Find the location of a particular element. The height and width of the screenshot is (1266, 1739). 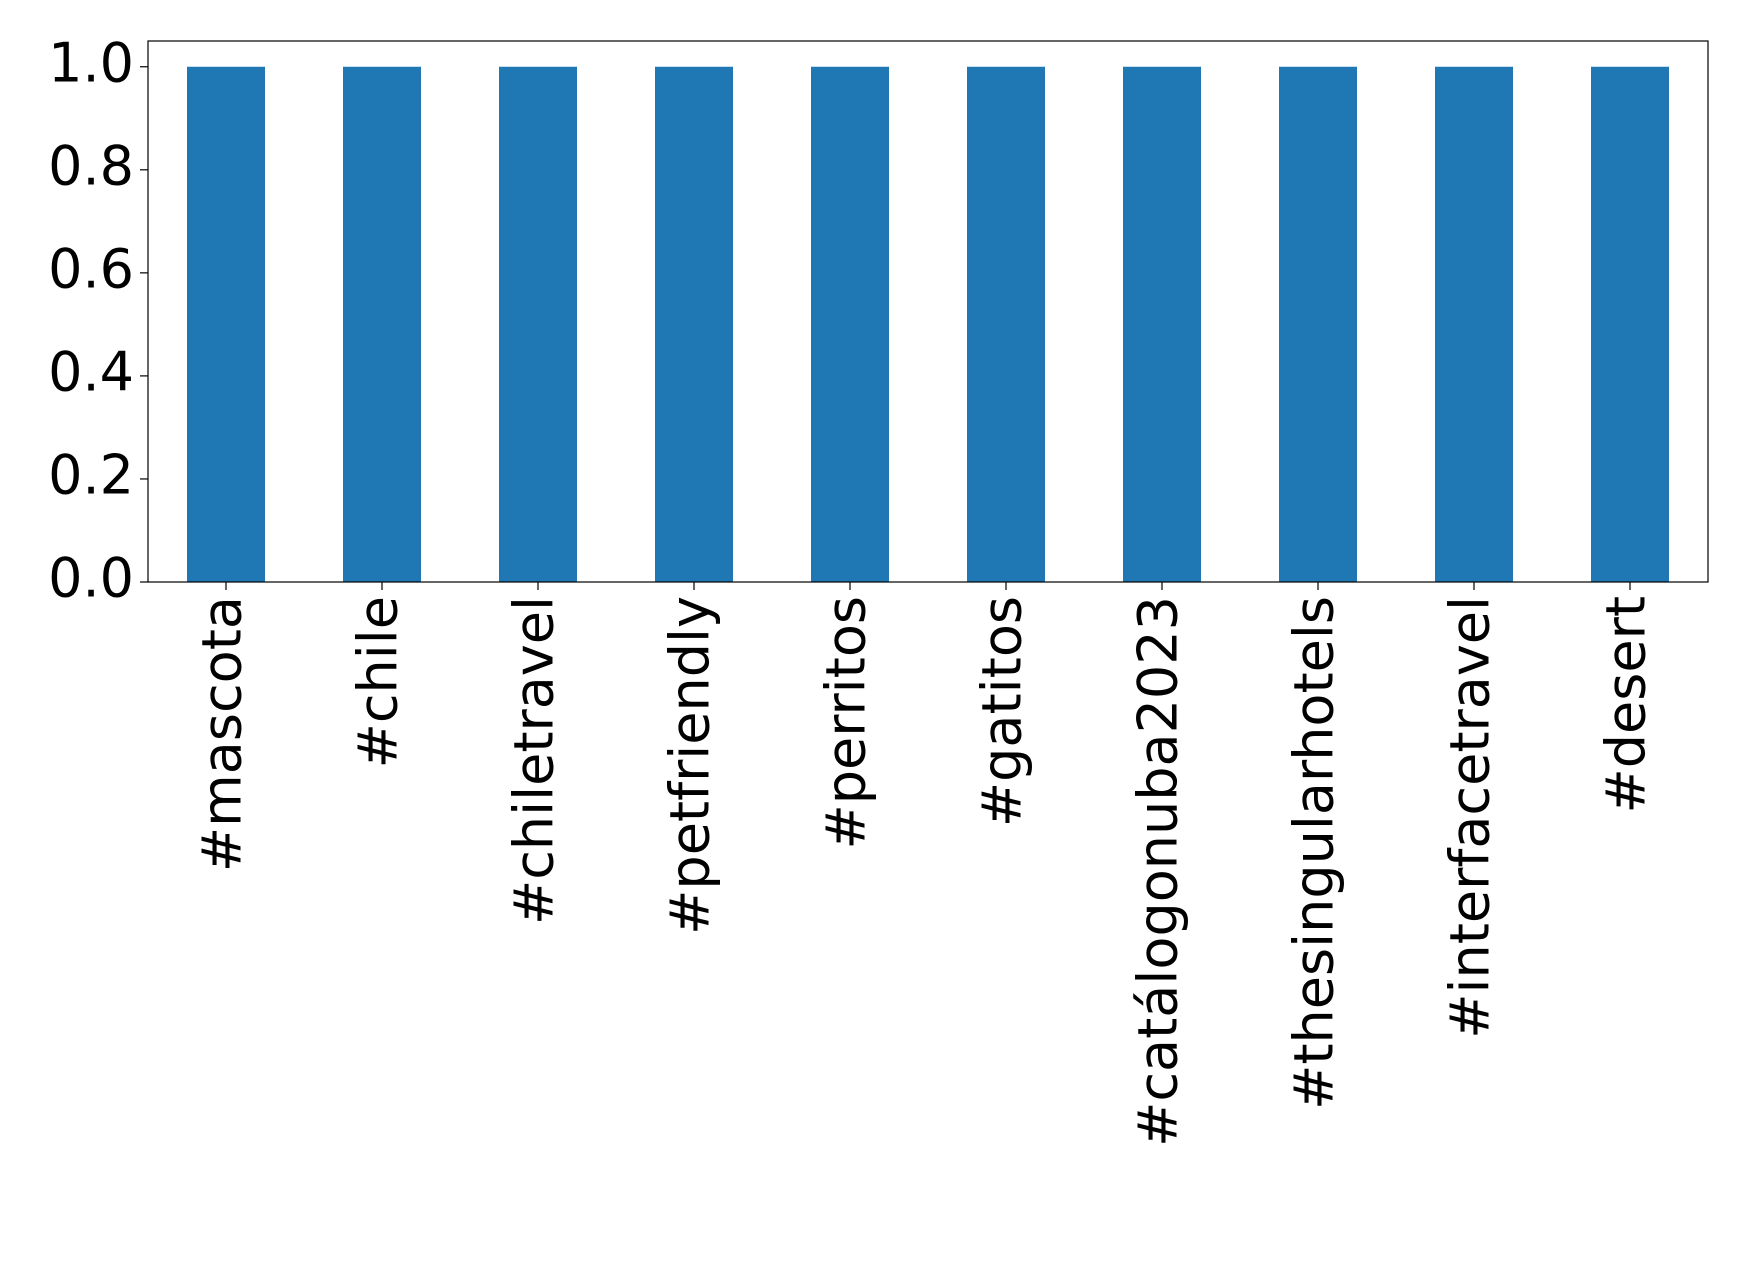

y-tick-label: 0.0 is located at coordinates (91, 578).